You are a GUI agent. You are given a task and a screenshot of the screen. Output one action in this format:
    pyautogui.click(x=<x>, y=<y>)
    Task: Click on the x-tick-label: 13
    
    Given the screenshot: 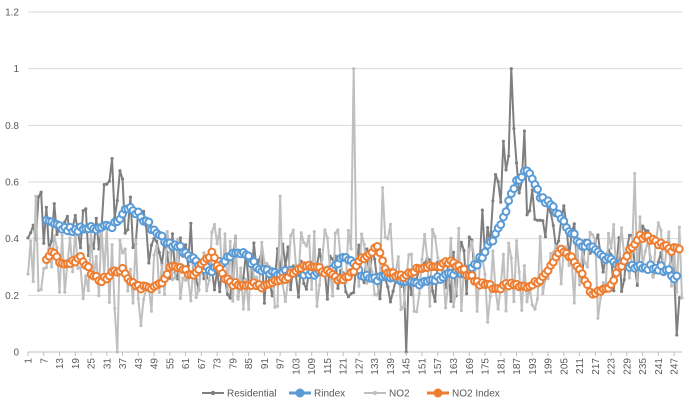 What is the action you would take?
    pyautogui.click(x=60, y=364)
    